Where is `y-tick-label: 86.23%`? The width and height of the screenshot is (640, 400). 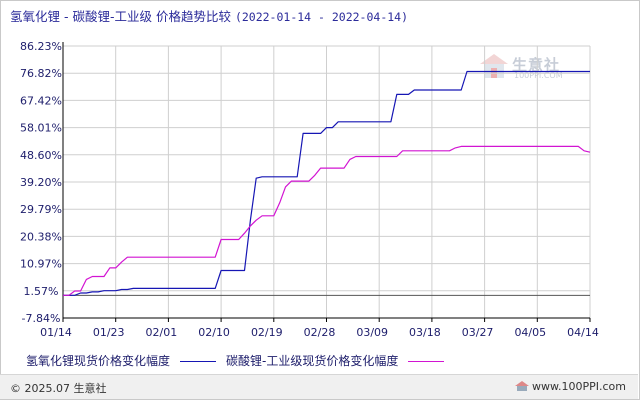 y-tick-label: 86.23% is located at coordinates (41, 46).